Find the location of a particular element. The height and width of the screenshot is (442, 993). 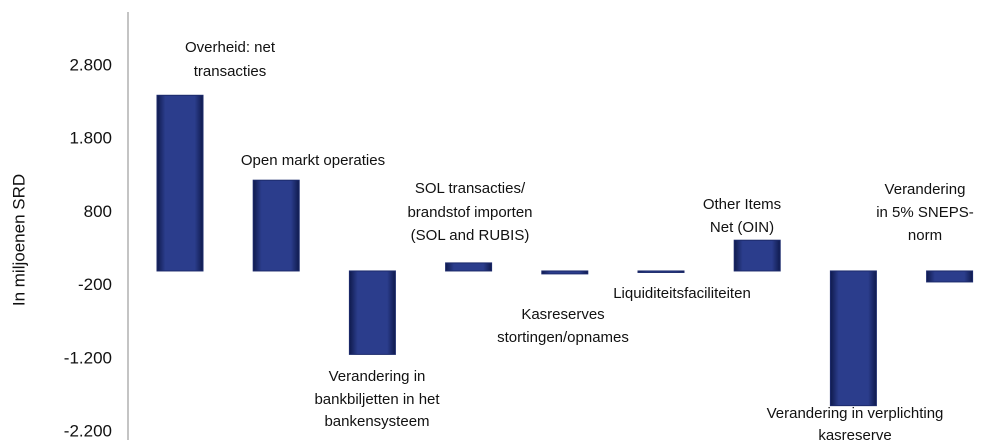

category-label: Kasreserves is located at coordinates (562, 314).